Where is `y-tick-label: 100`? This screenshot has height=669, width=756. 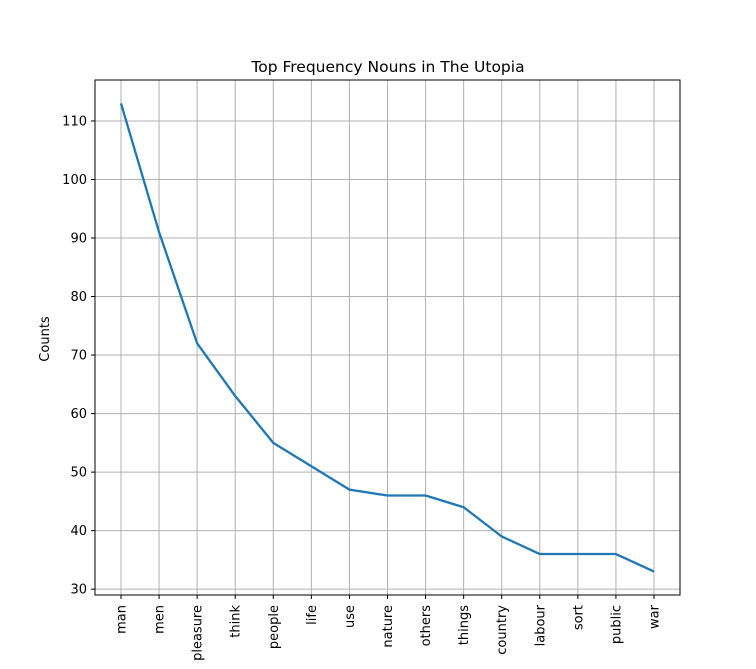
y-tick-label: 100 is located at coordinates (74, 180).